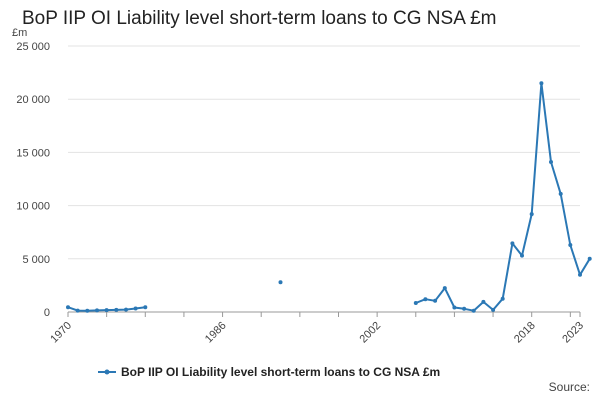  What do you see at coordinates (573, 333) in the screenshot?
I see `x-tick-label: 2023` at bounding box center [573, 333].